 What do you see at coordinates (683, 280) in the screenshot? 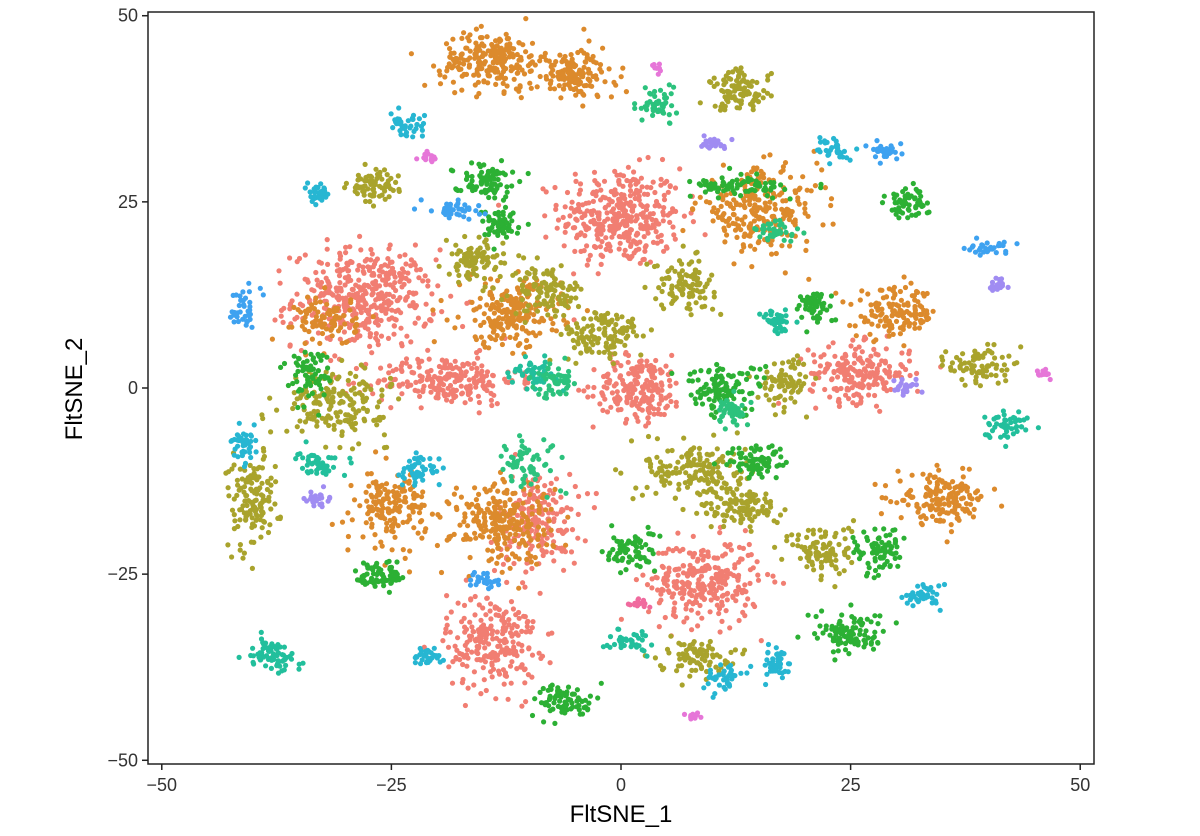
I see `cluster-22-olive` at bounding box center [683, 280].